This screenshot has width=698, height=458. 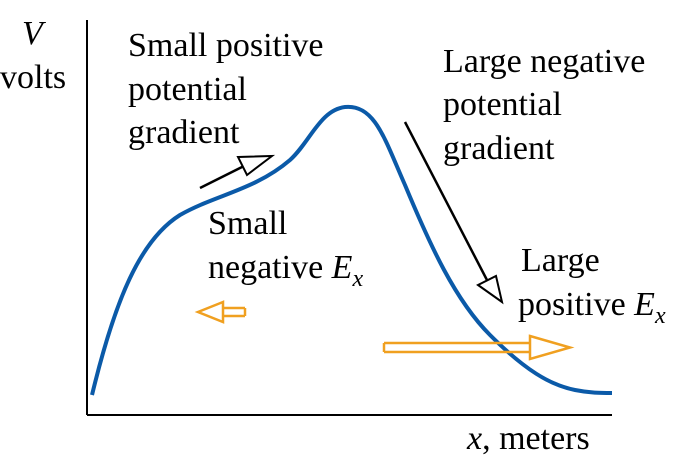 What do you see at coordinates (220, 312) in the screenshot?
I see `small-field-arrow` at bounding box center [220, 312].